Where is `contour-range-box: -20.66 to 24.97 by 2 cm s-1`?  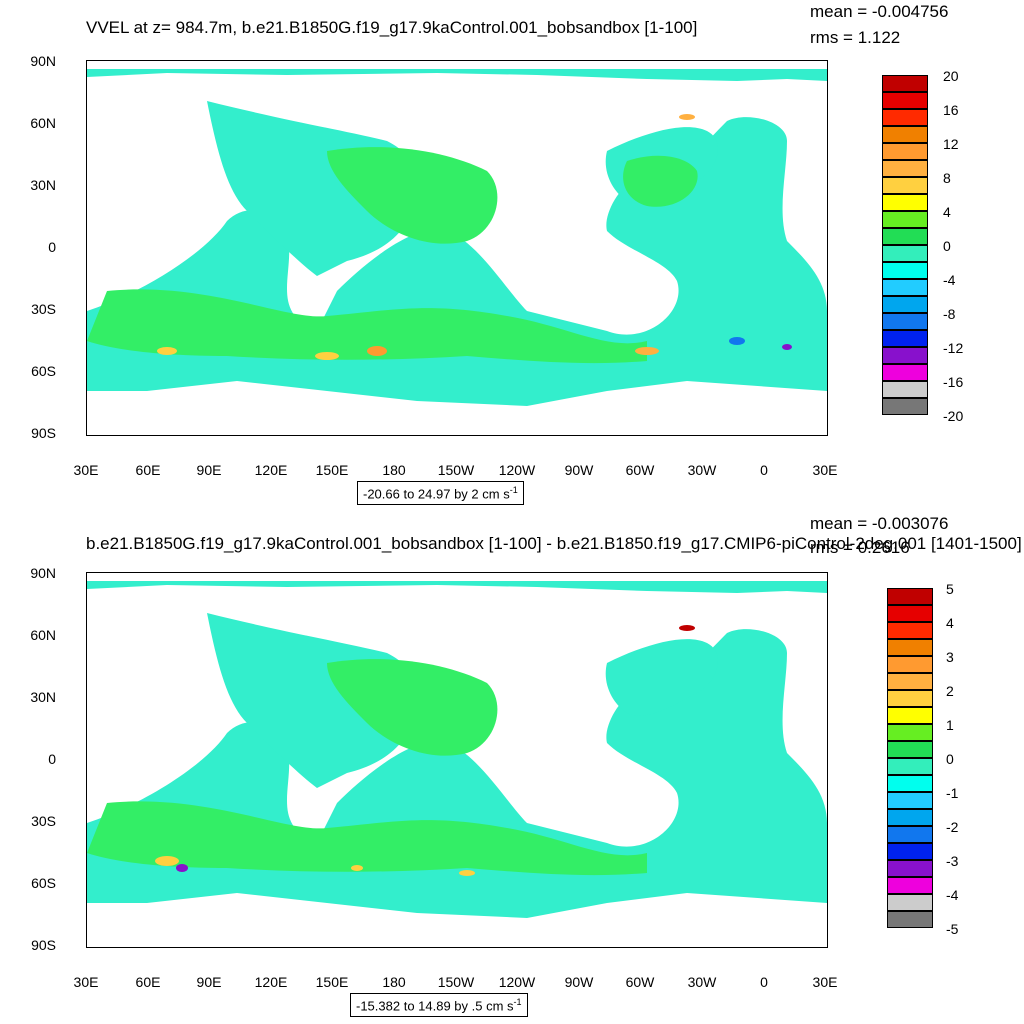
contour-range-box: -20.66 to 24.97 by 2 cm s-1 is located at coordinates (440, 493).